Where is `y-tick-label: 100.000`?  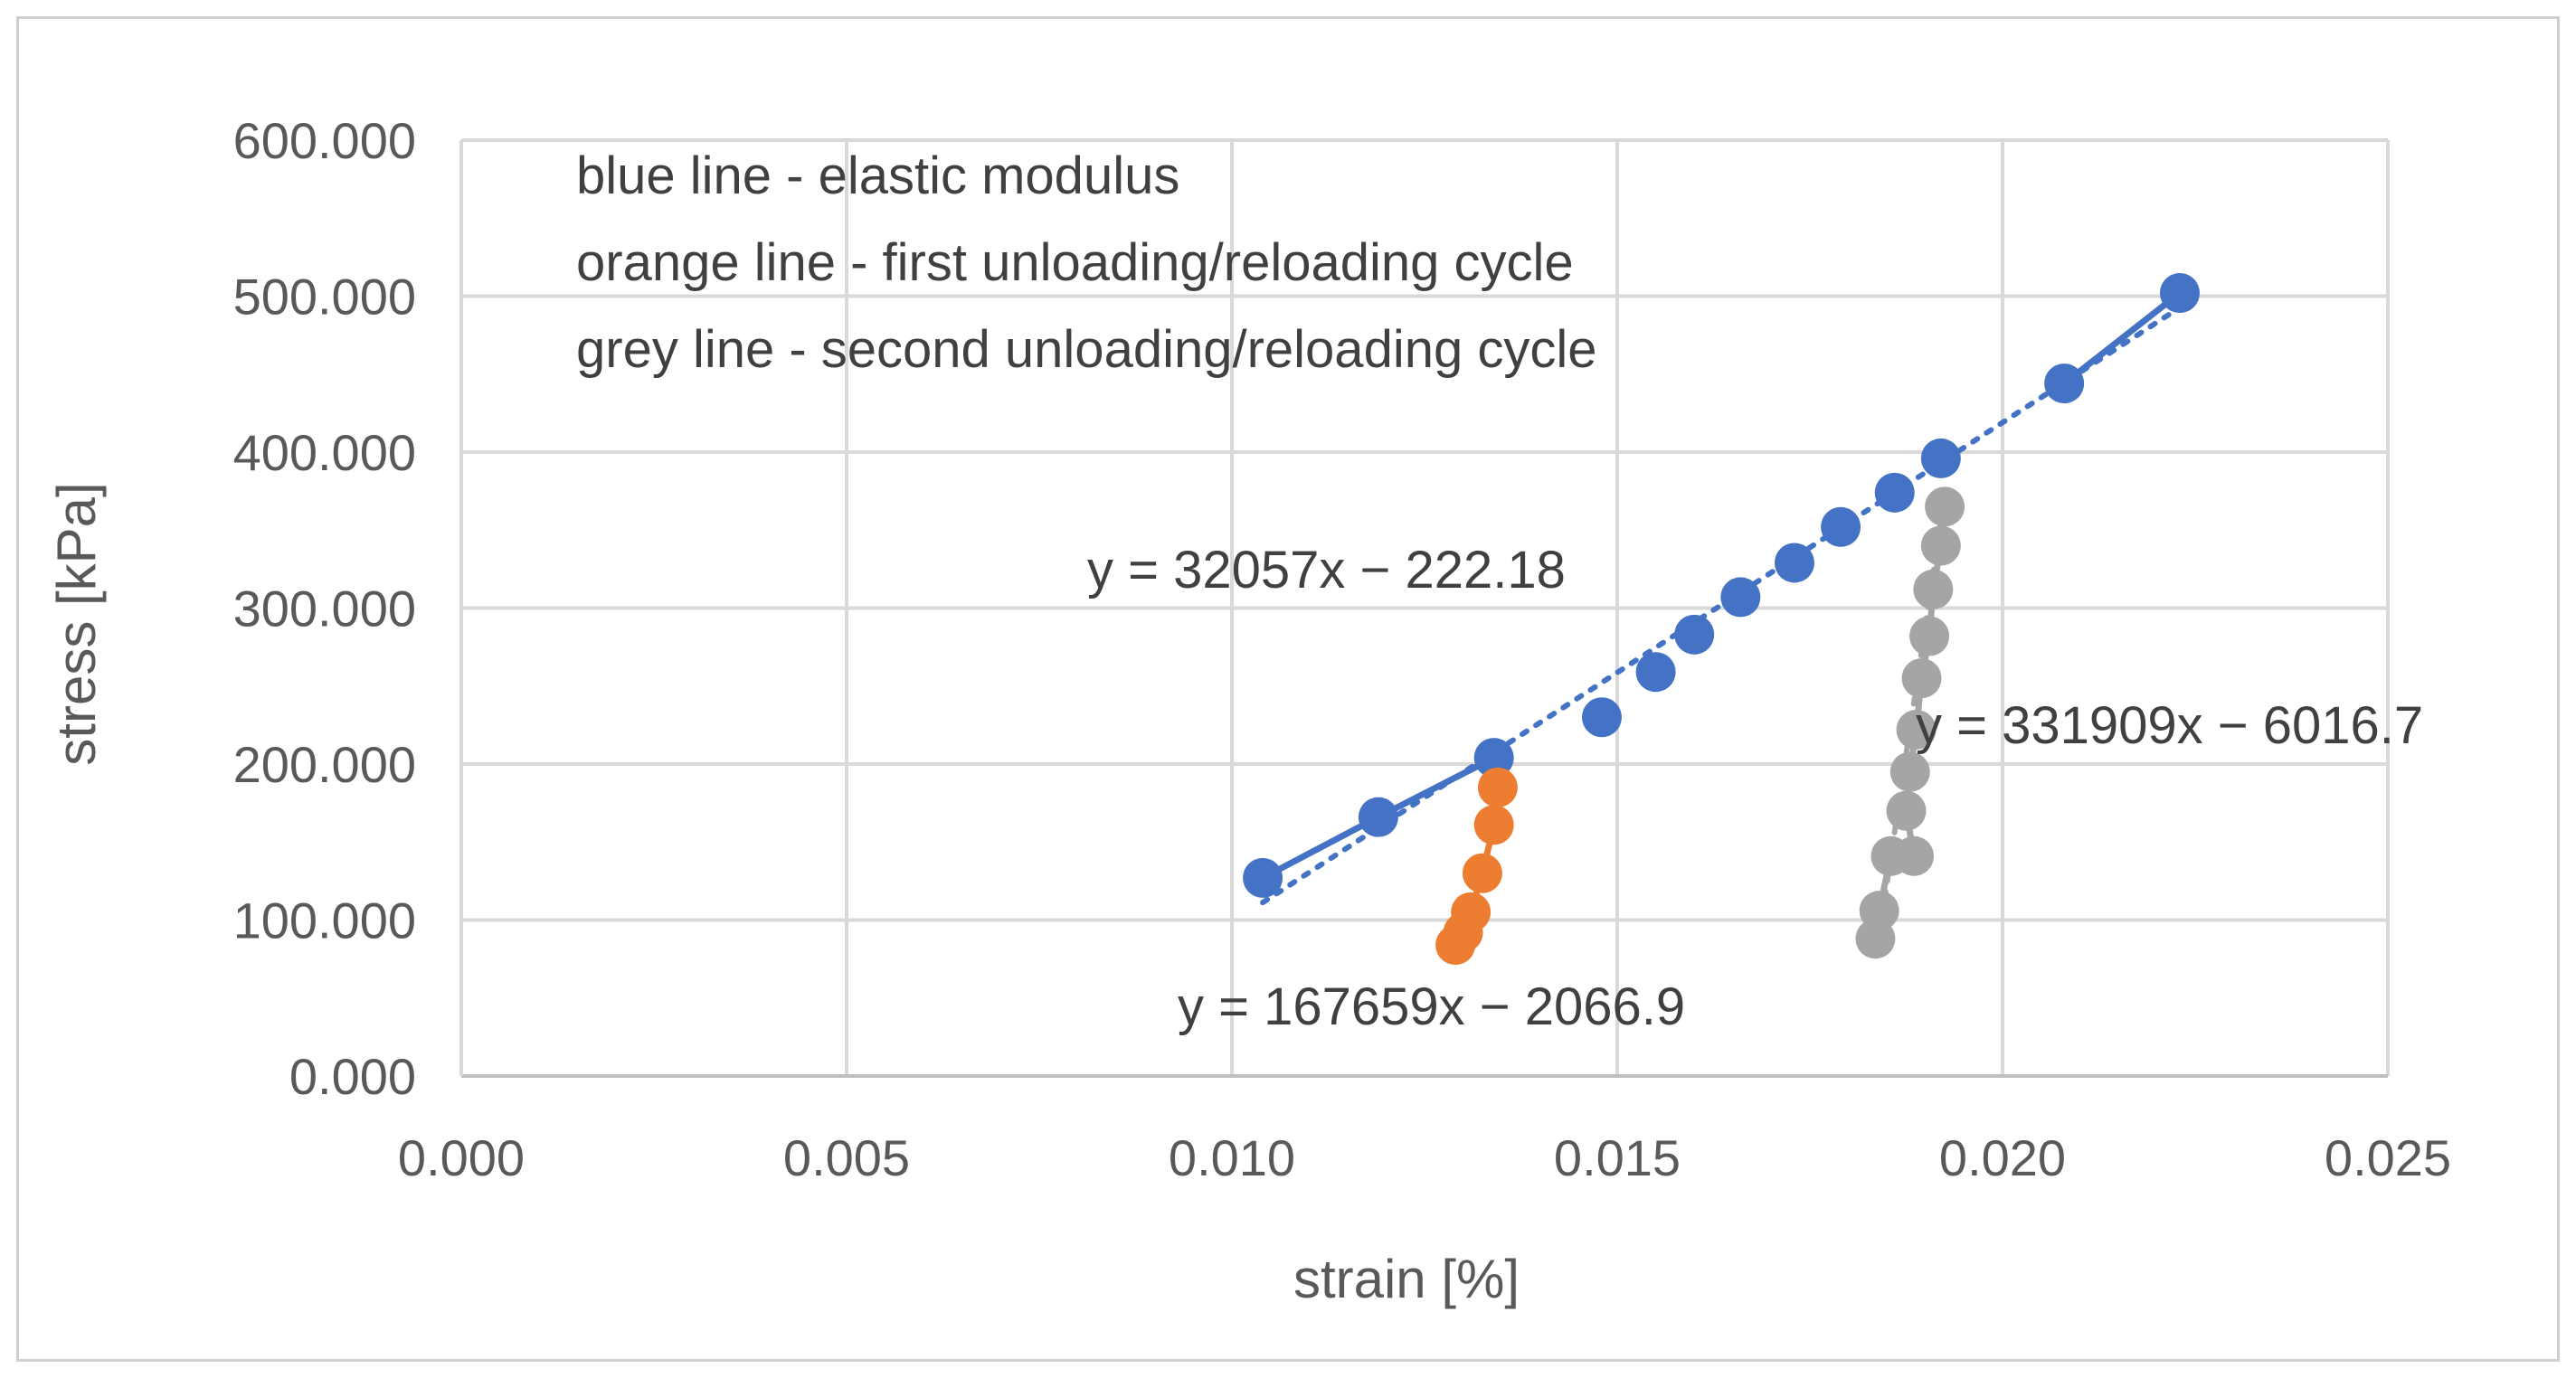
y-tick-label: 100.000 is located at coordinates (324, 920).